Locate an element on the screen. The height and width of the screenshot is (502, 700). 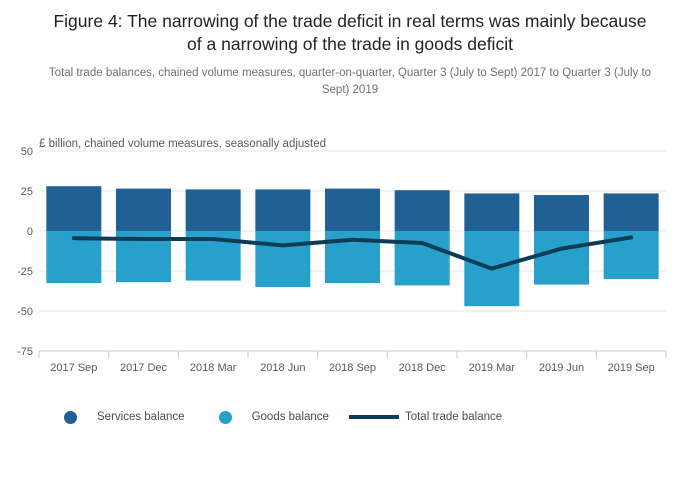
goods-legend-label: Goods balance is located at coordinates (290, 417).